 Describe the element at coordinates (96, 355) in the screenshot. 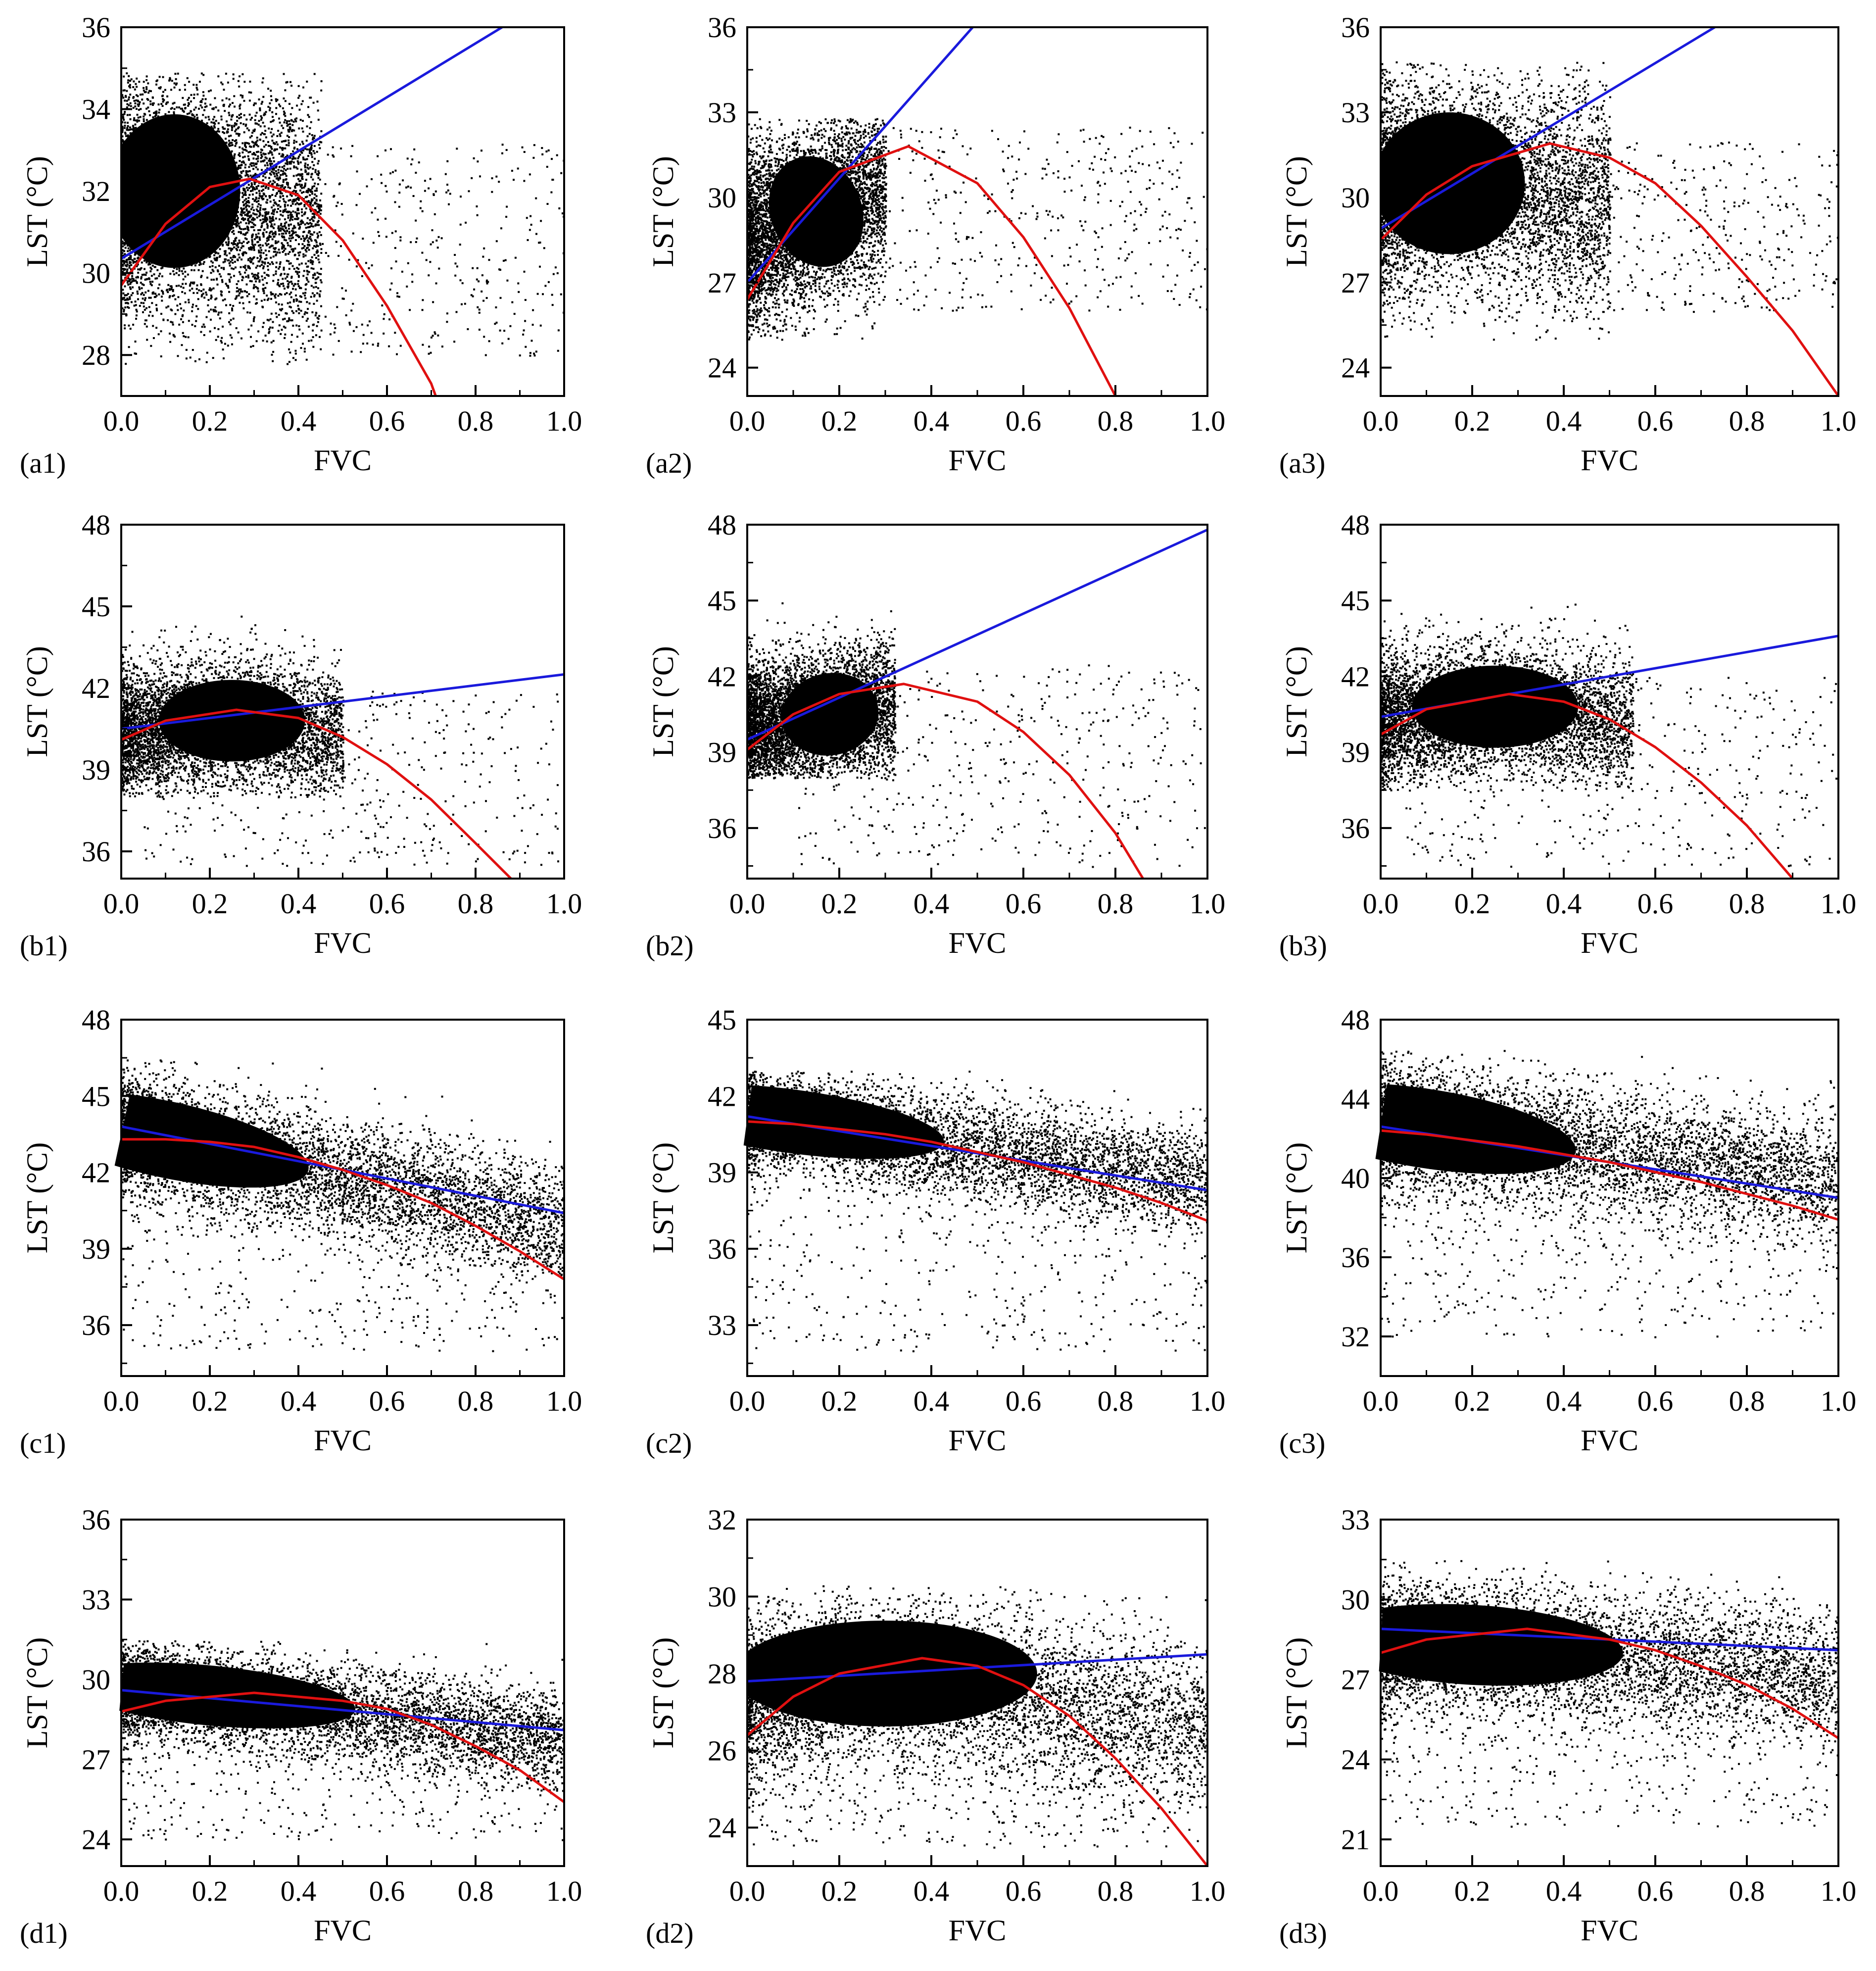

I see `y-tick-label-a1: 28` at that location.